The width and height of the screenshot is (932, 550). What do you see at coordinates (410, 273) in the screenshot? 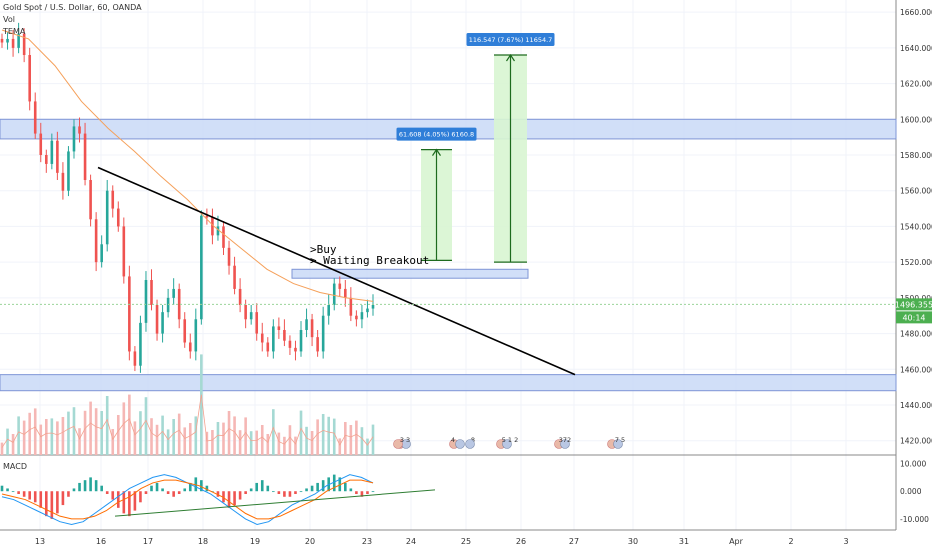
I see `zone-breakout` at bounding box center [410, 273].